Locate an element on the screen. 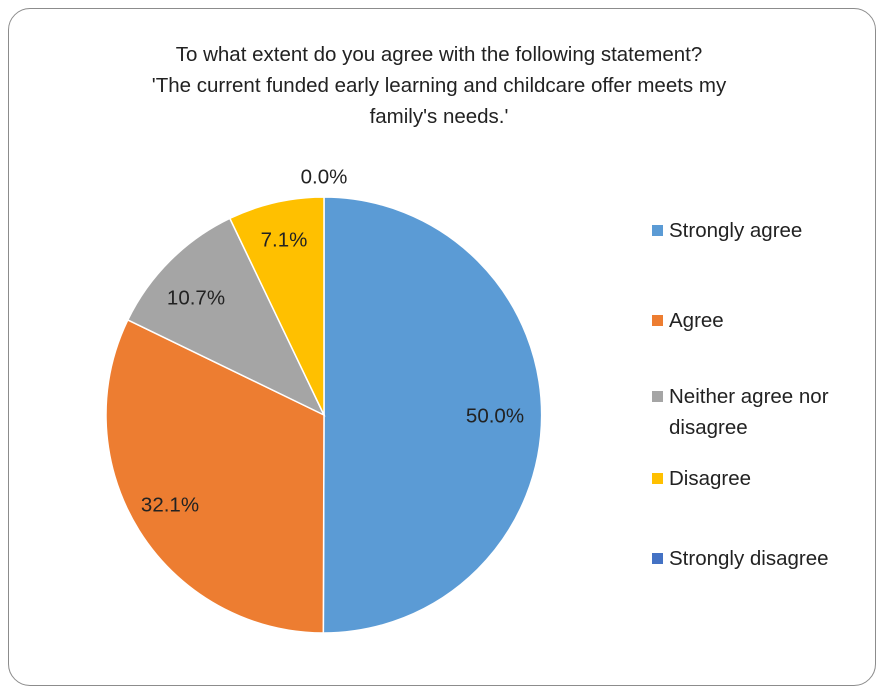 The height and width of the screenshot is (691, 881). legend-swatch-agree is located at coordinates (657, 320).